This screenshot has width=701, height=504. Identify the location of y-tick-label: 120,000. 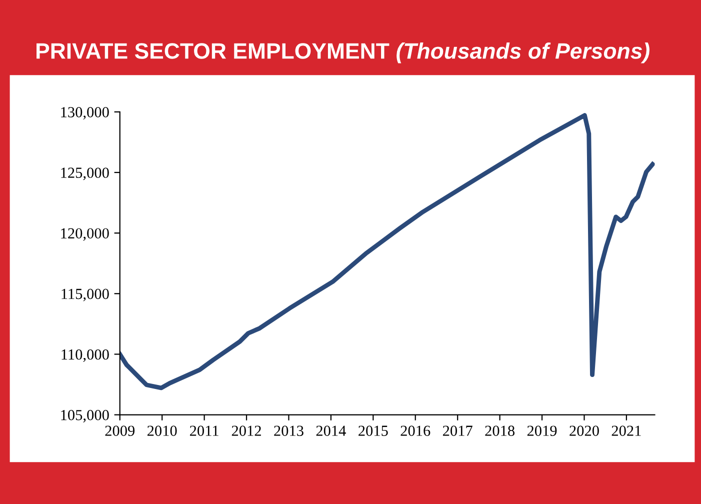
(85, 234).